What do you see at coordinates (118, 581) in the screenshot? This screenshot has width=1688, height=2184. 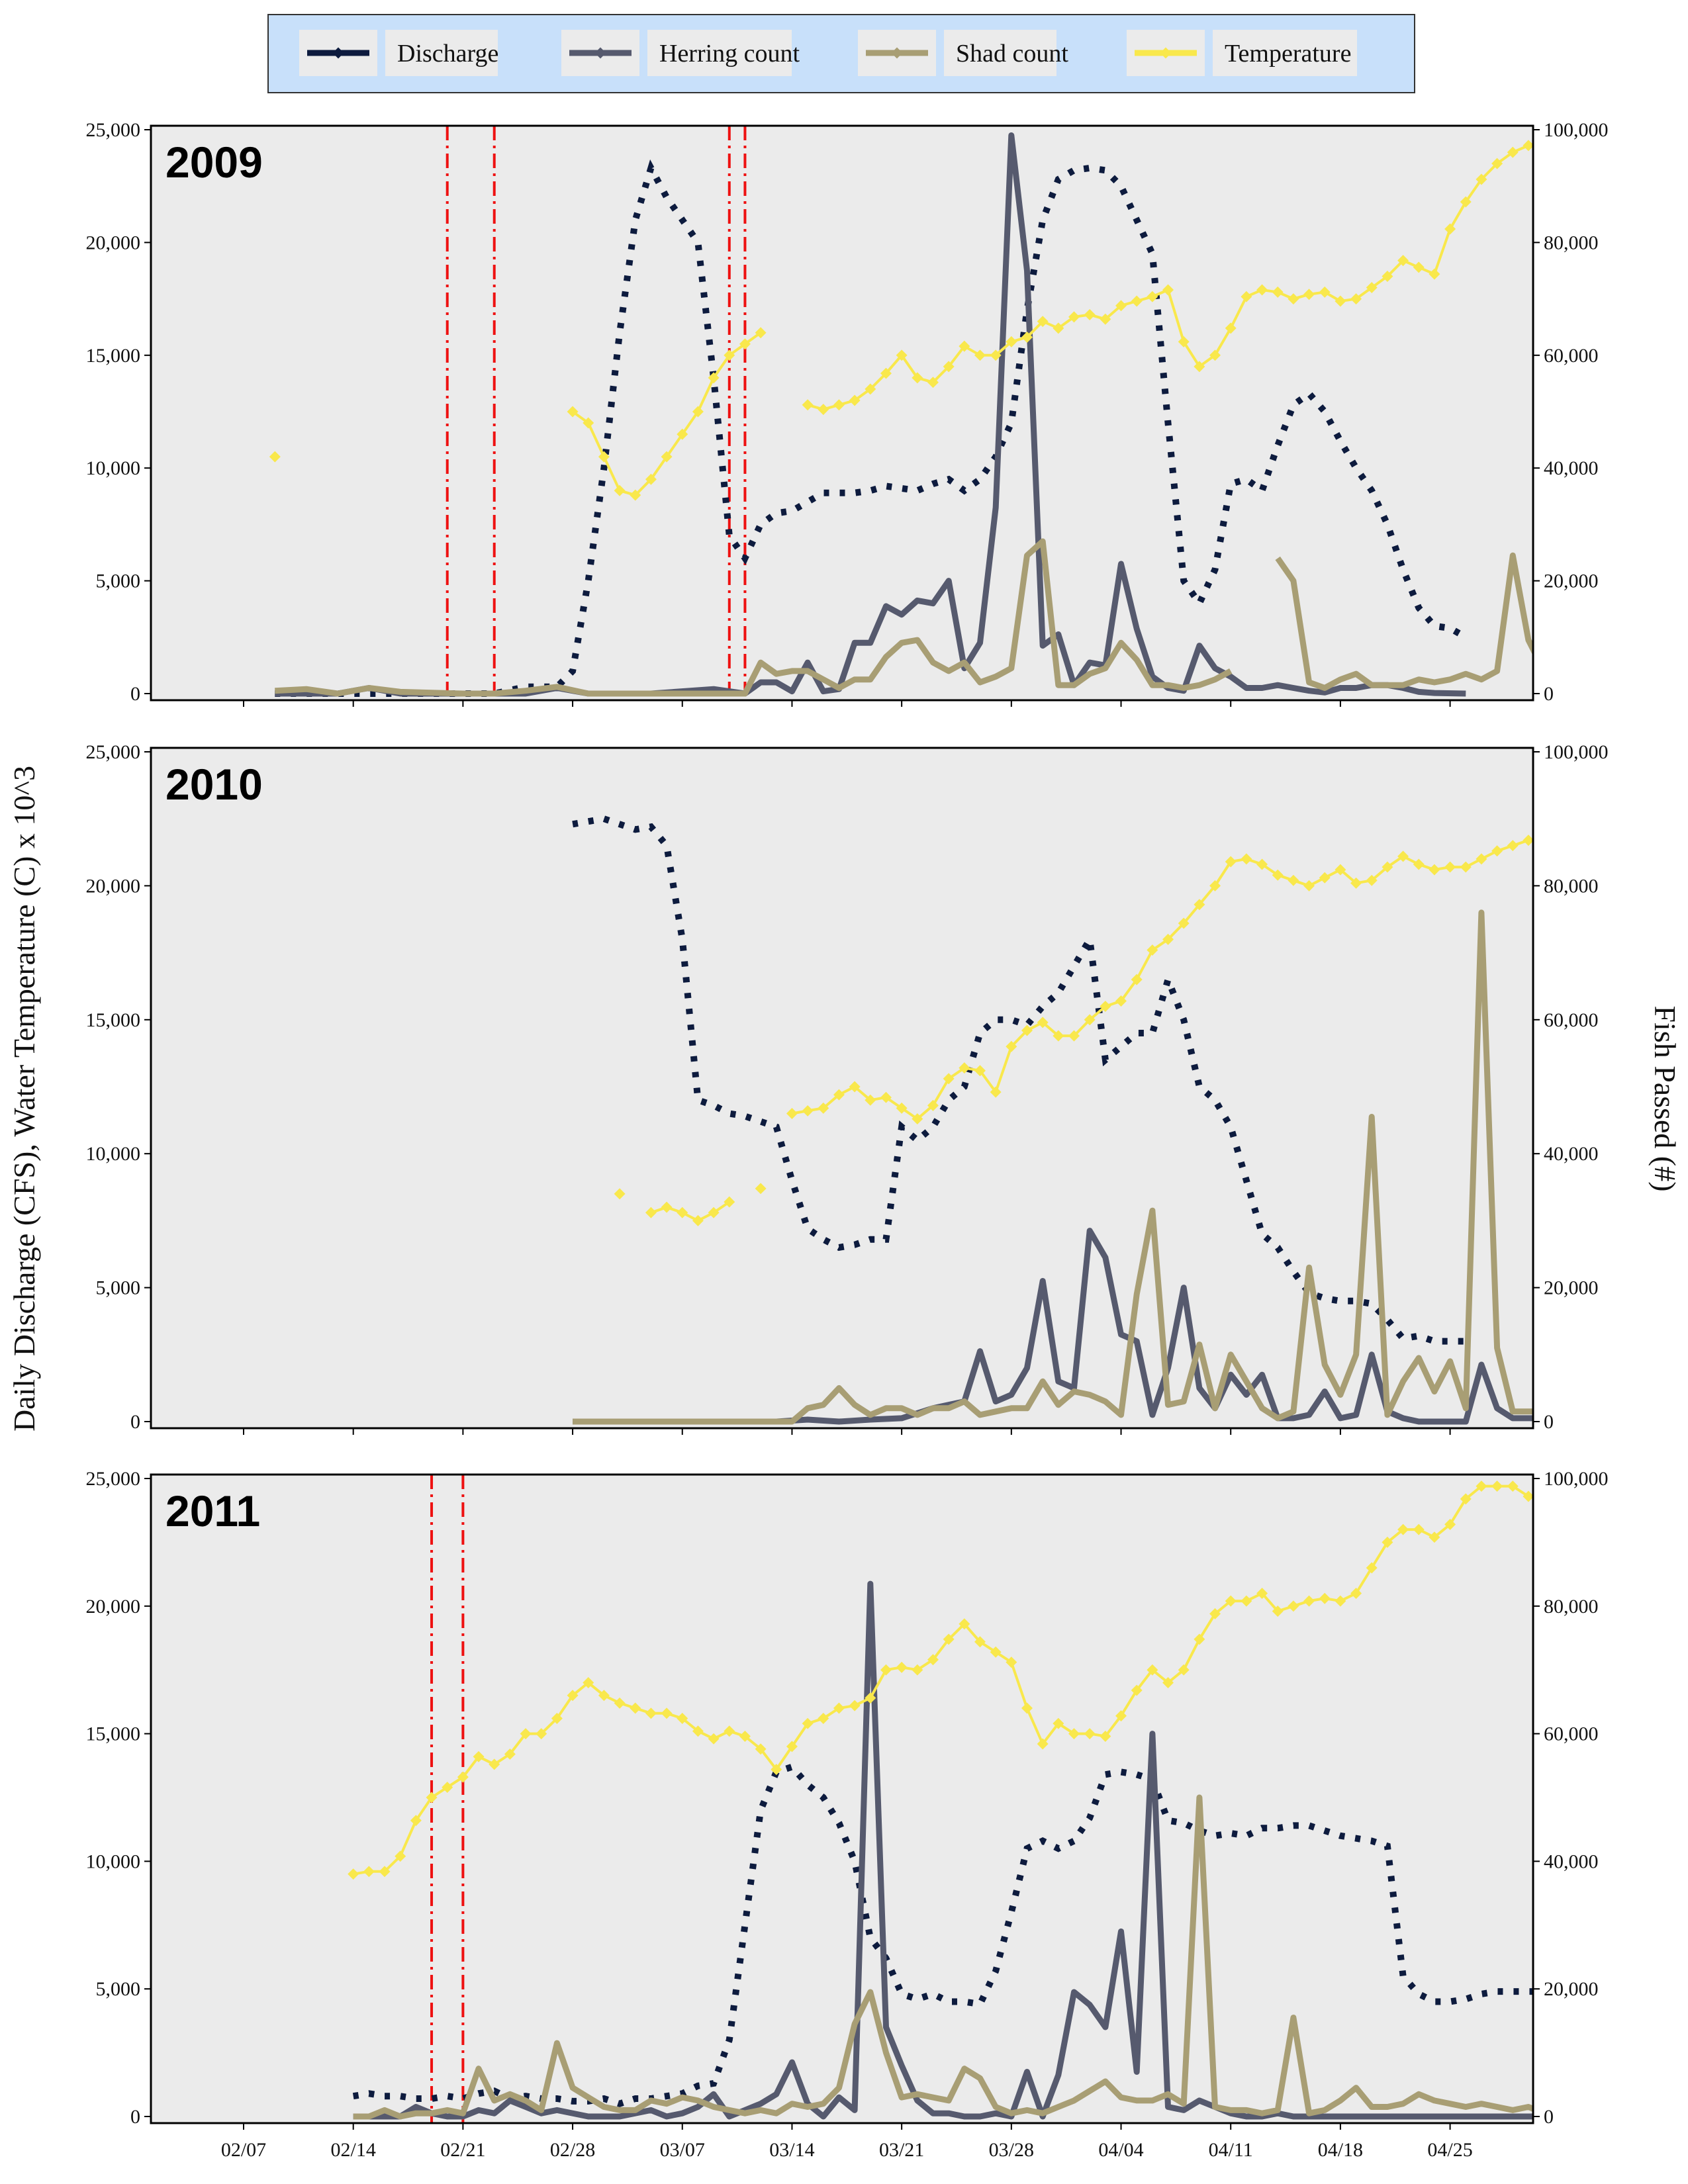 I see `left-tick-label: 5,000` at bounding box center [118, 581].